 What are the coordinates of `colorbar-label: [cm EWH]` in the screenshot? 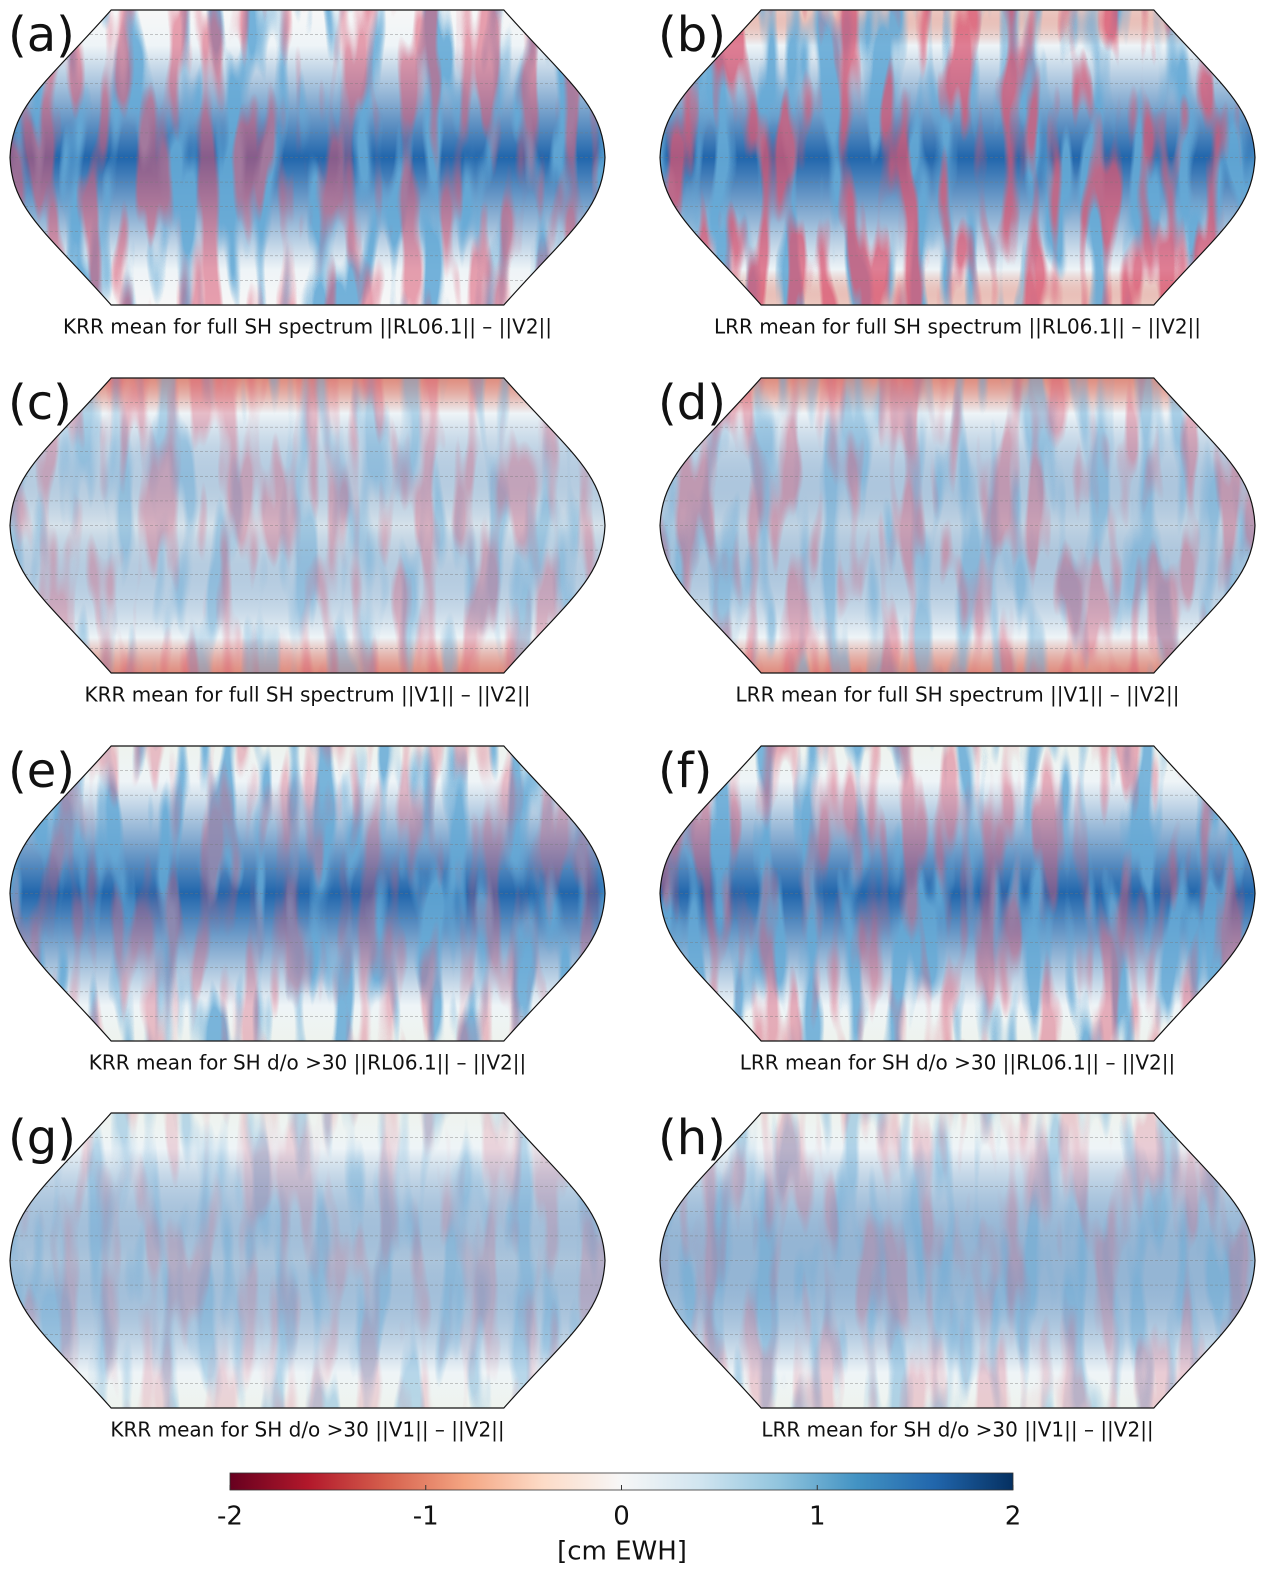 It's located at (622, 1552).